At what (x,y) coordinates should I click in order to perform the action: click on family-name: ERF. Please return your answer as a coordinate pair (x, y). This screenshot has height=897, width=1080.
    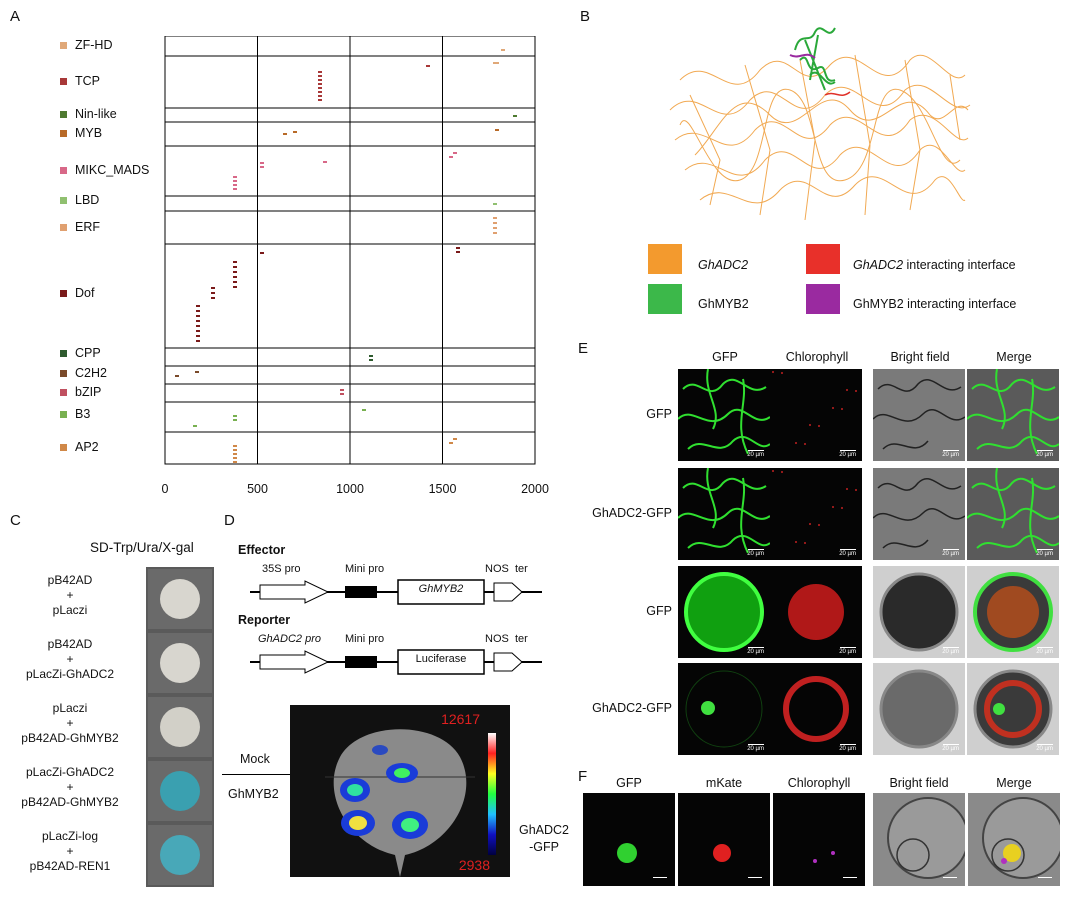
    Looking at the image, I should click on (87, 227).